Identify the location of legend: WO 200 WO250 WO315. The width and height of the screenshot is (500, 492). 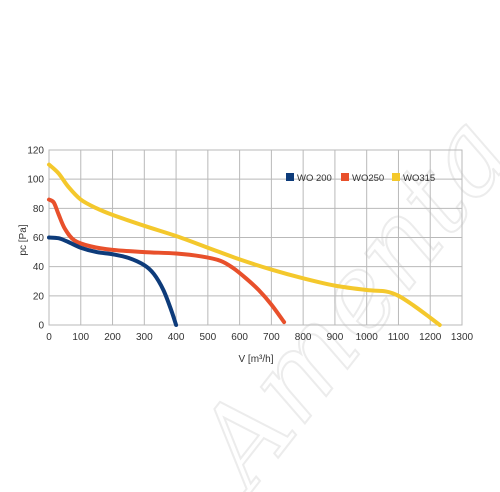
(360, 178).